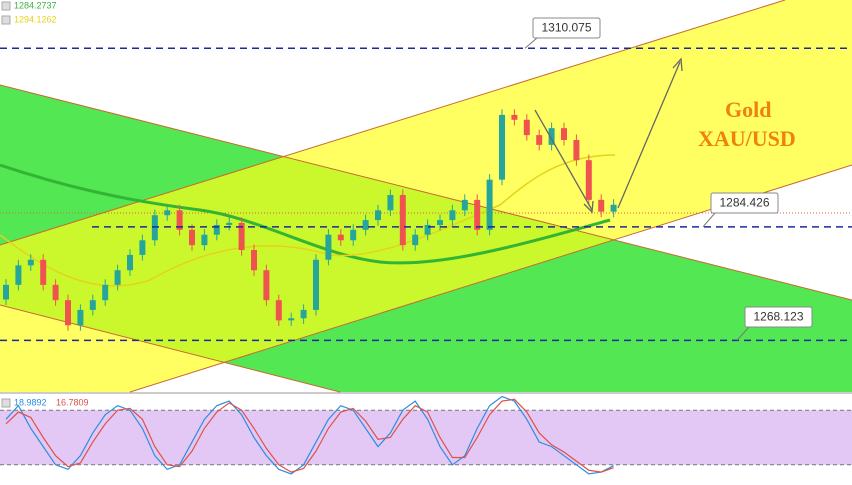 This screenshot has height=485, width=852. I want to click on legend-value: 1294.1262, so click(35, 19).